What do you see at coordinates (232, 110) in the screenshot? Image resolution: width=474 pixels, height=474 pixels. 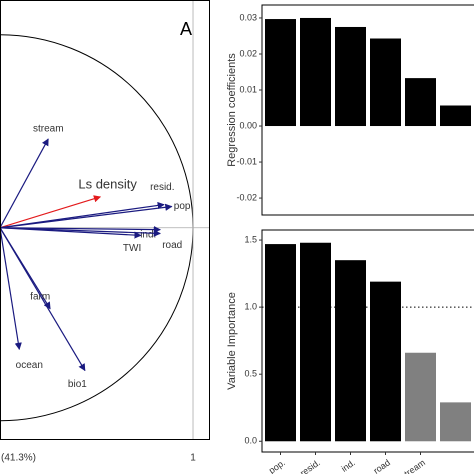 I see `y-axis-label: Regression coefficients` at bounding box center [232, 110].